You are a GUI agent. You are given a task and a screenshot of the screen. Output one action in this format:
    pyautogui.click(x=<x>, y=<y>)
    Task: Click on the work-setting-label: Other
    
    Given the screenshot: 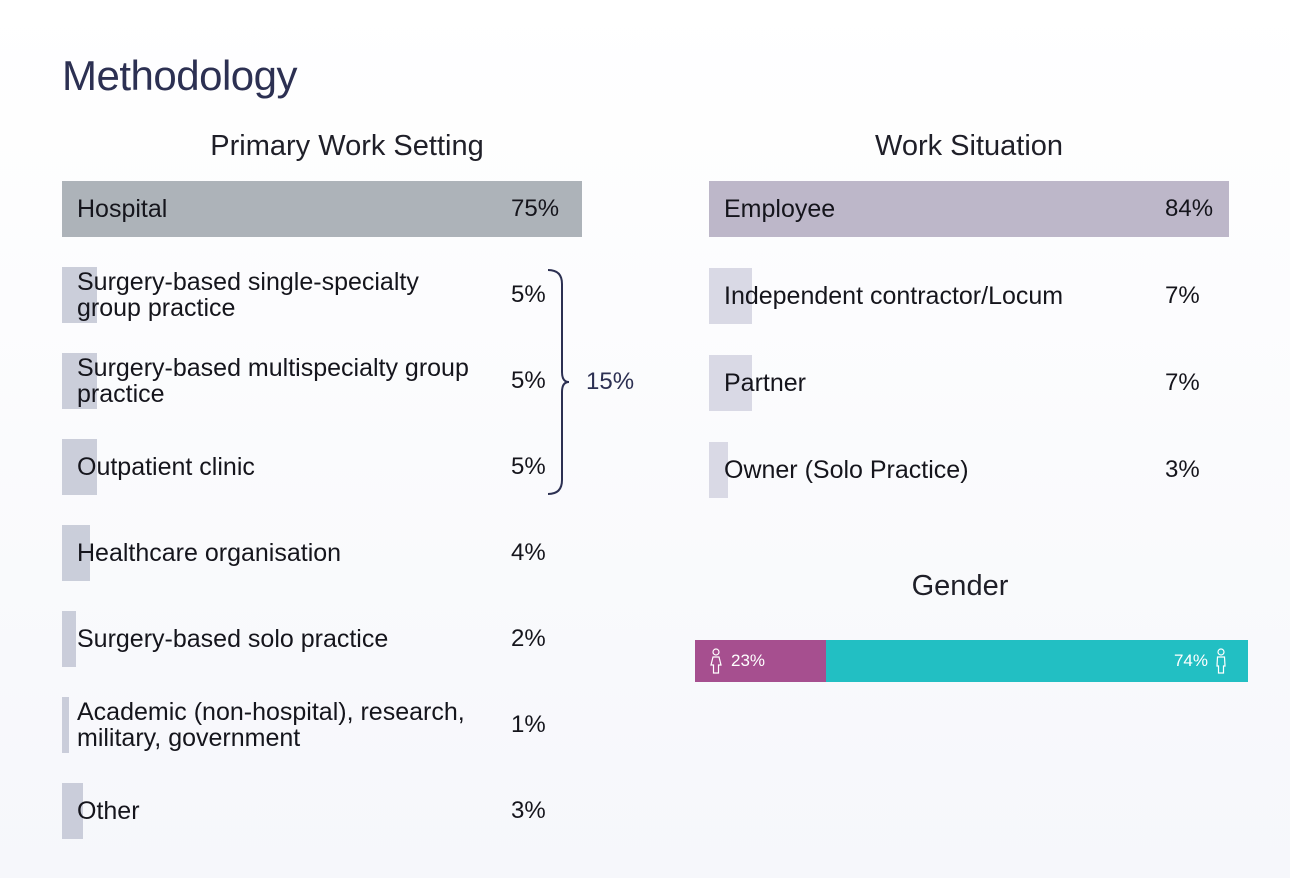 What is the action you would take?
    pyautogui.click(x=108, y=811)
    